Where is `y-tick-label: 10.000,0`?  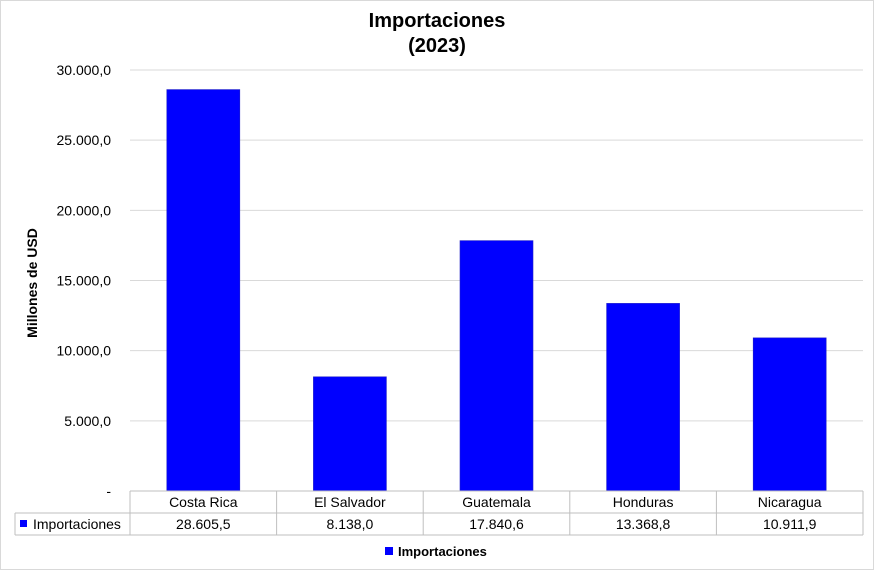 y-tick-label: 10.000,0 is located at coordinates (84, 351).